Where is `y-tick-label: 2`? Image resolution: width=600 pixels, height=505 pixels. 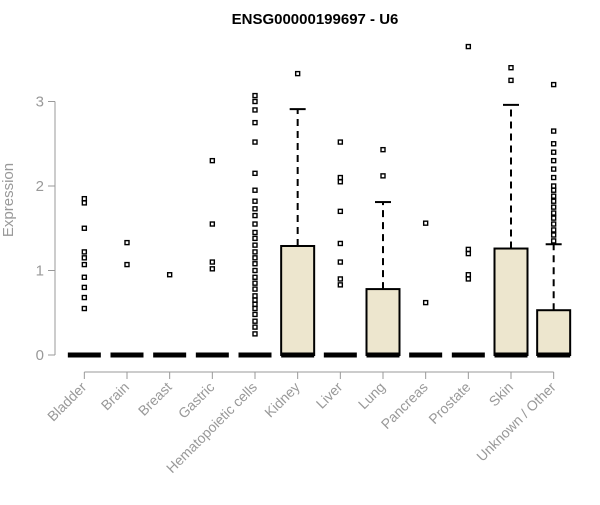 y-tick-label: 2 is located at coordinates (40, 186).